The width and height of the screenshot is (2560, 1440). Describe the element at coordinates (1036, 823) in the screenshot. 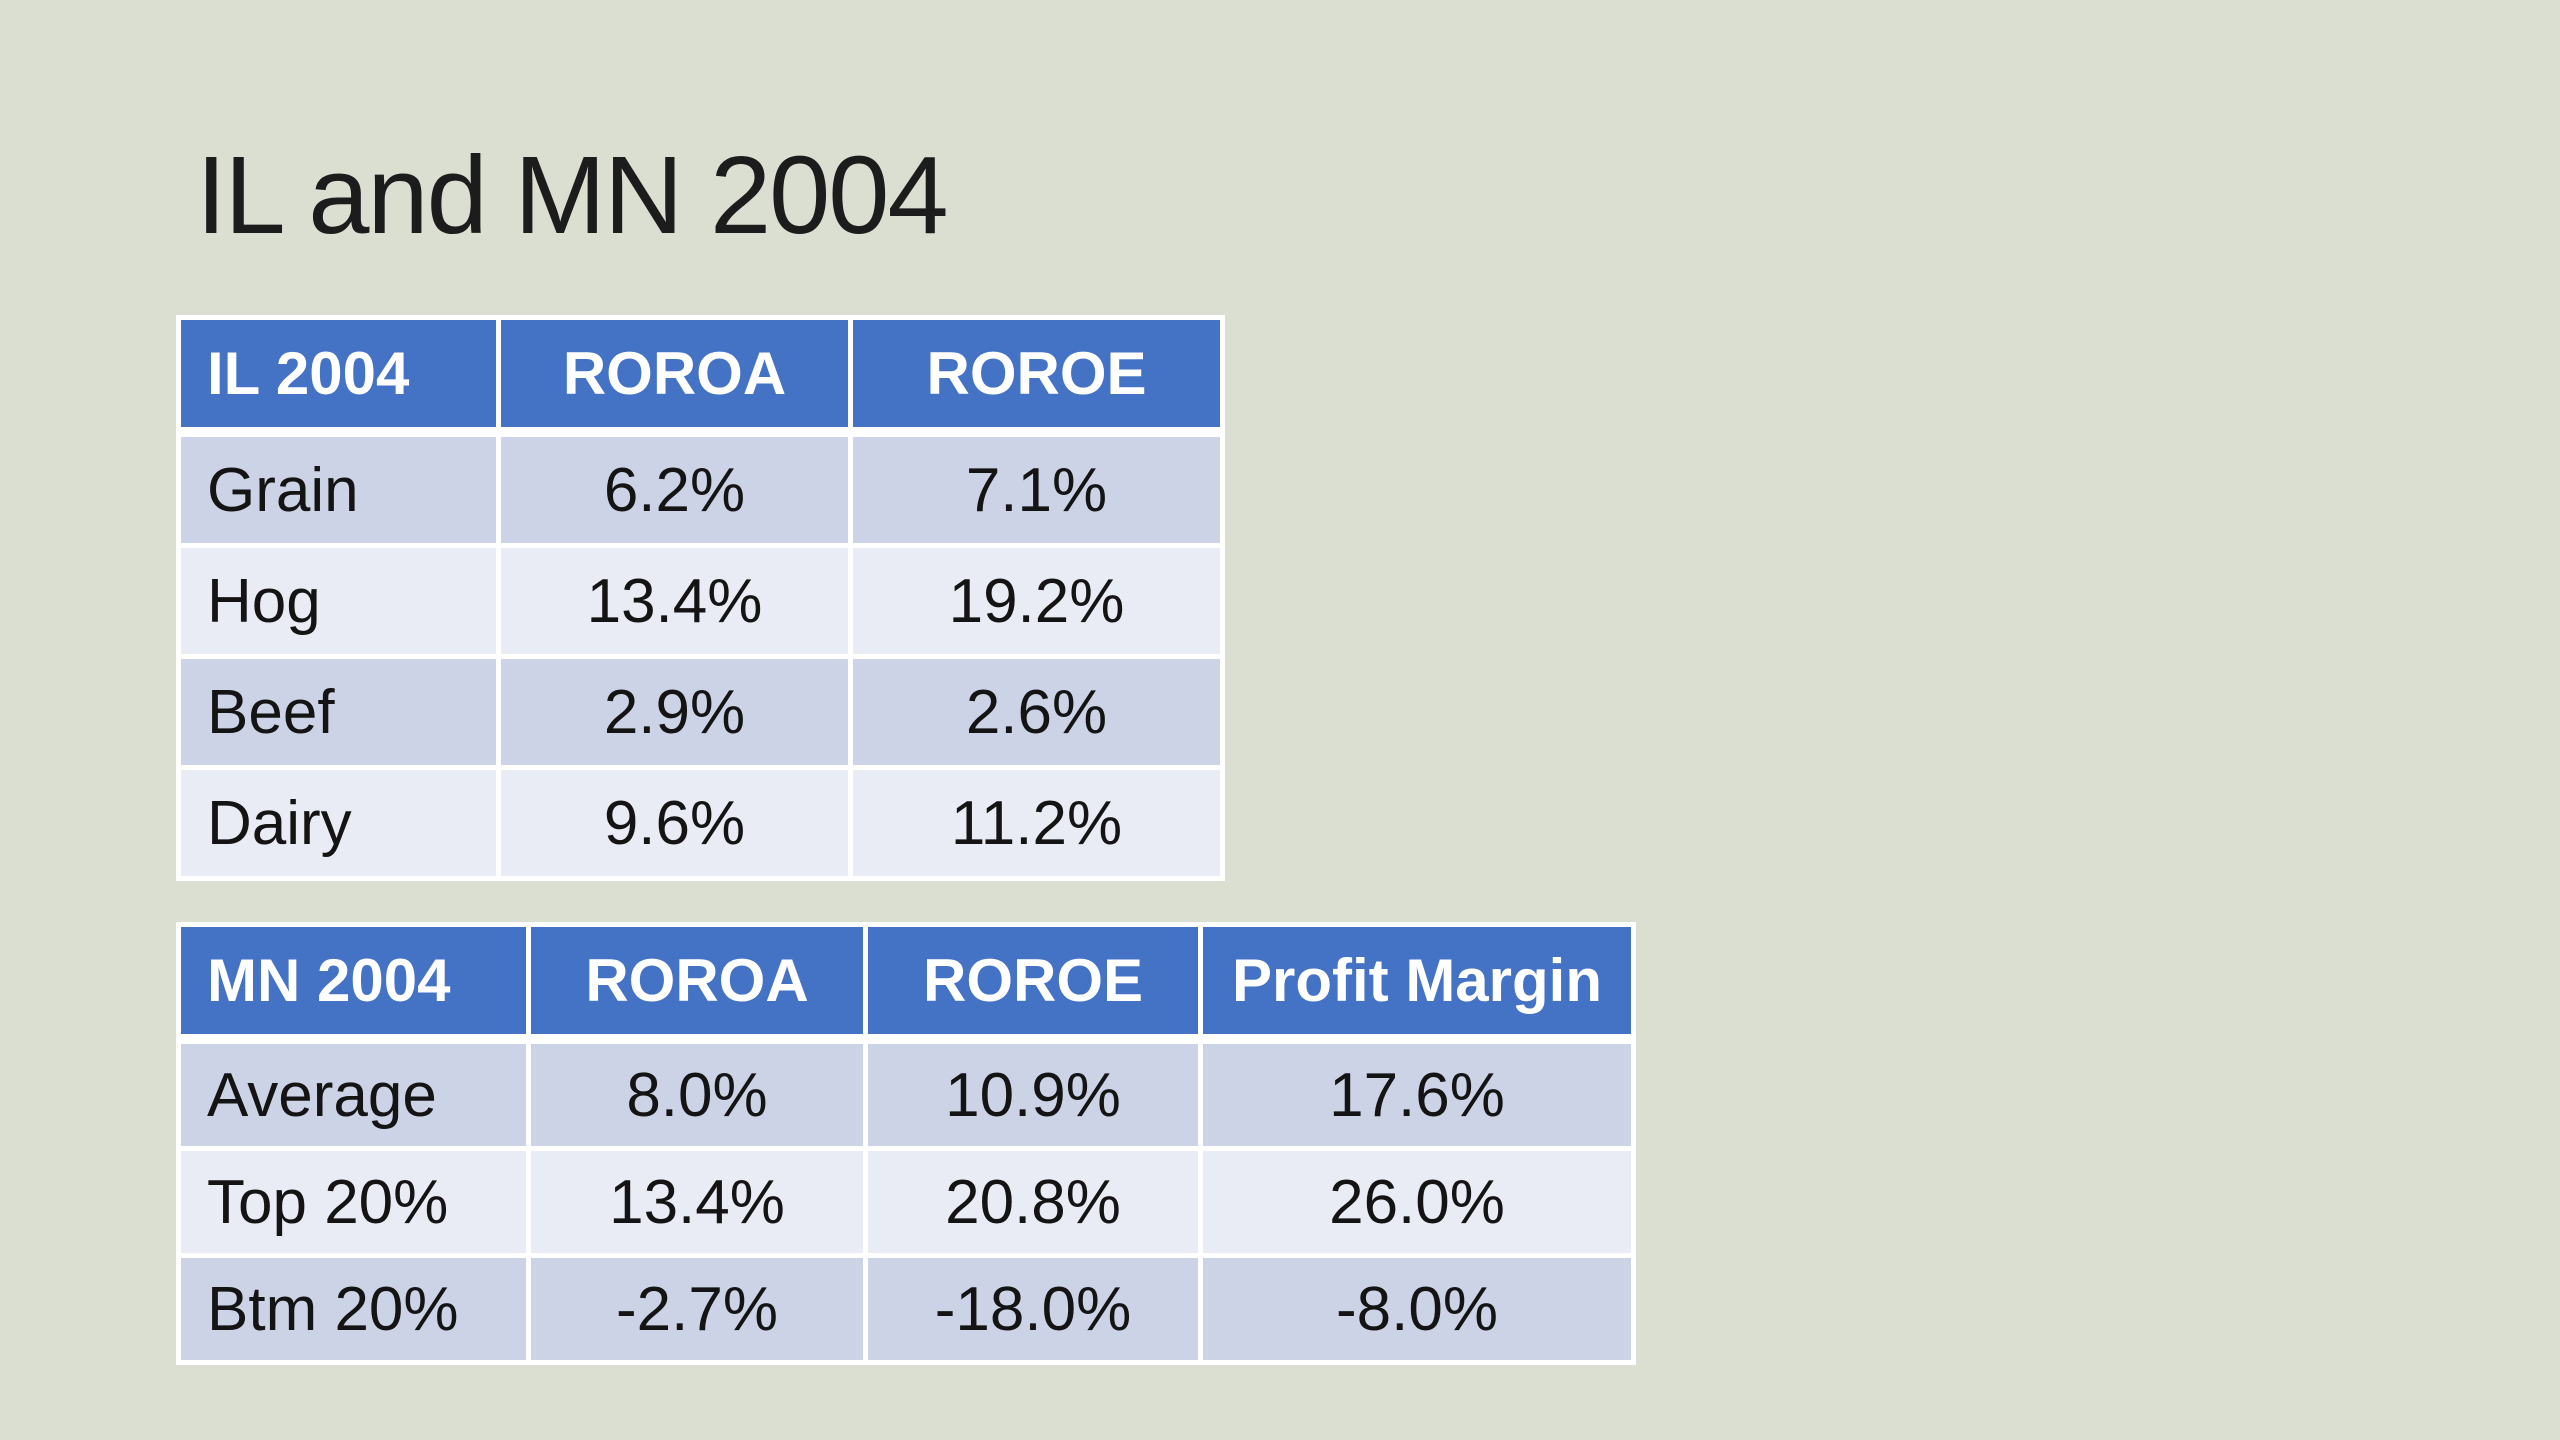

I see `value-cell: 11.2%` at that location.